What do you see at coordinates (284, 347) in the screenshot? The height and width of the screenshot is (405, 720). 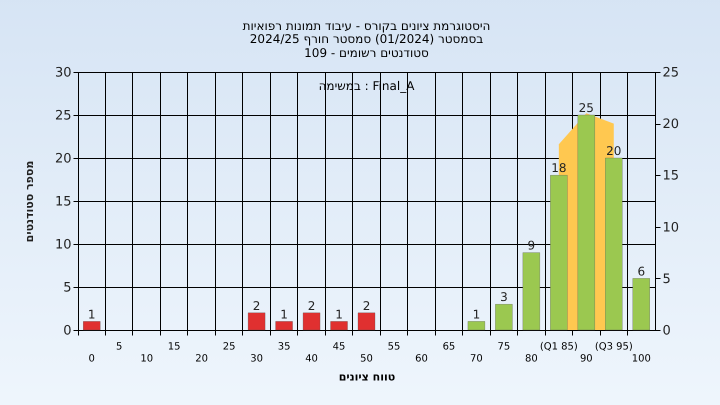 I see `x-tick-label: 35` at bounding box center [284, 347].